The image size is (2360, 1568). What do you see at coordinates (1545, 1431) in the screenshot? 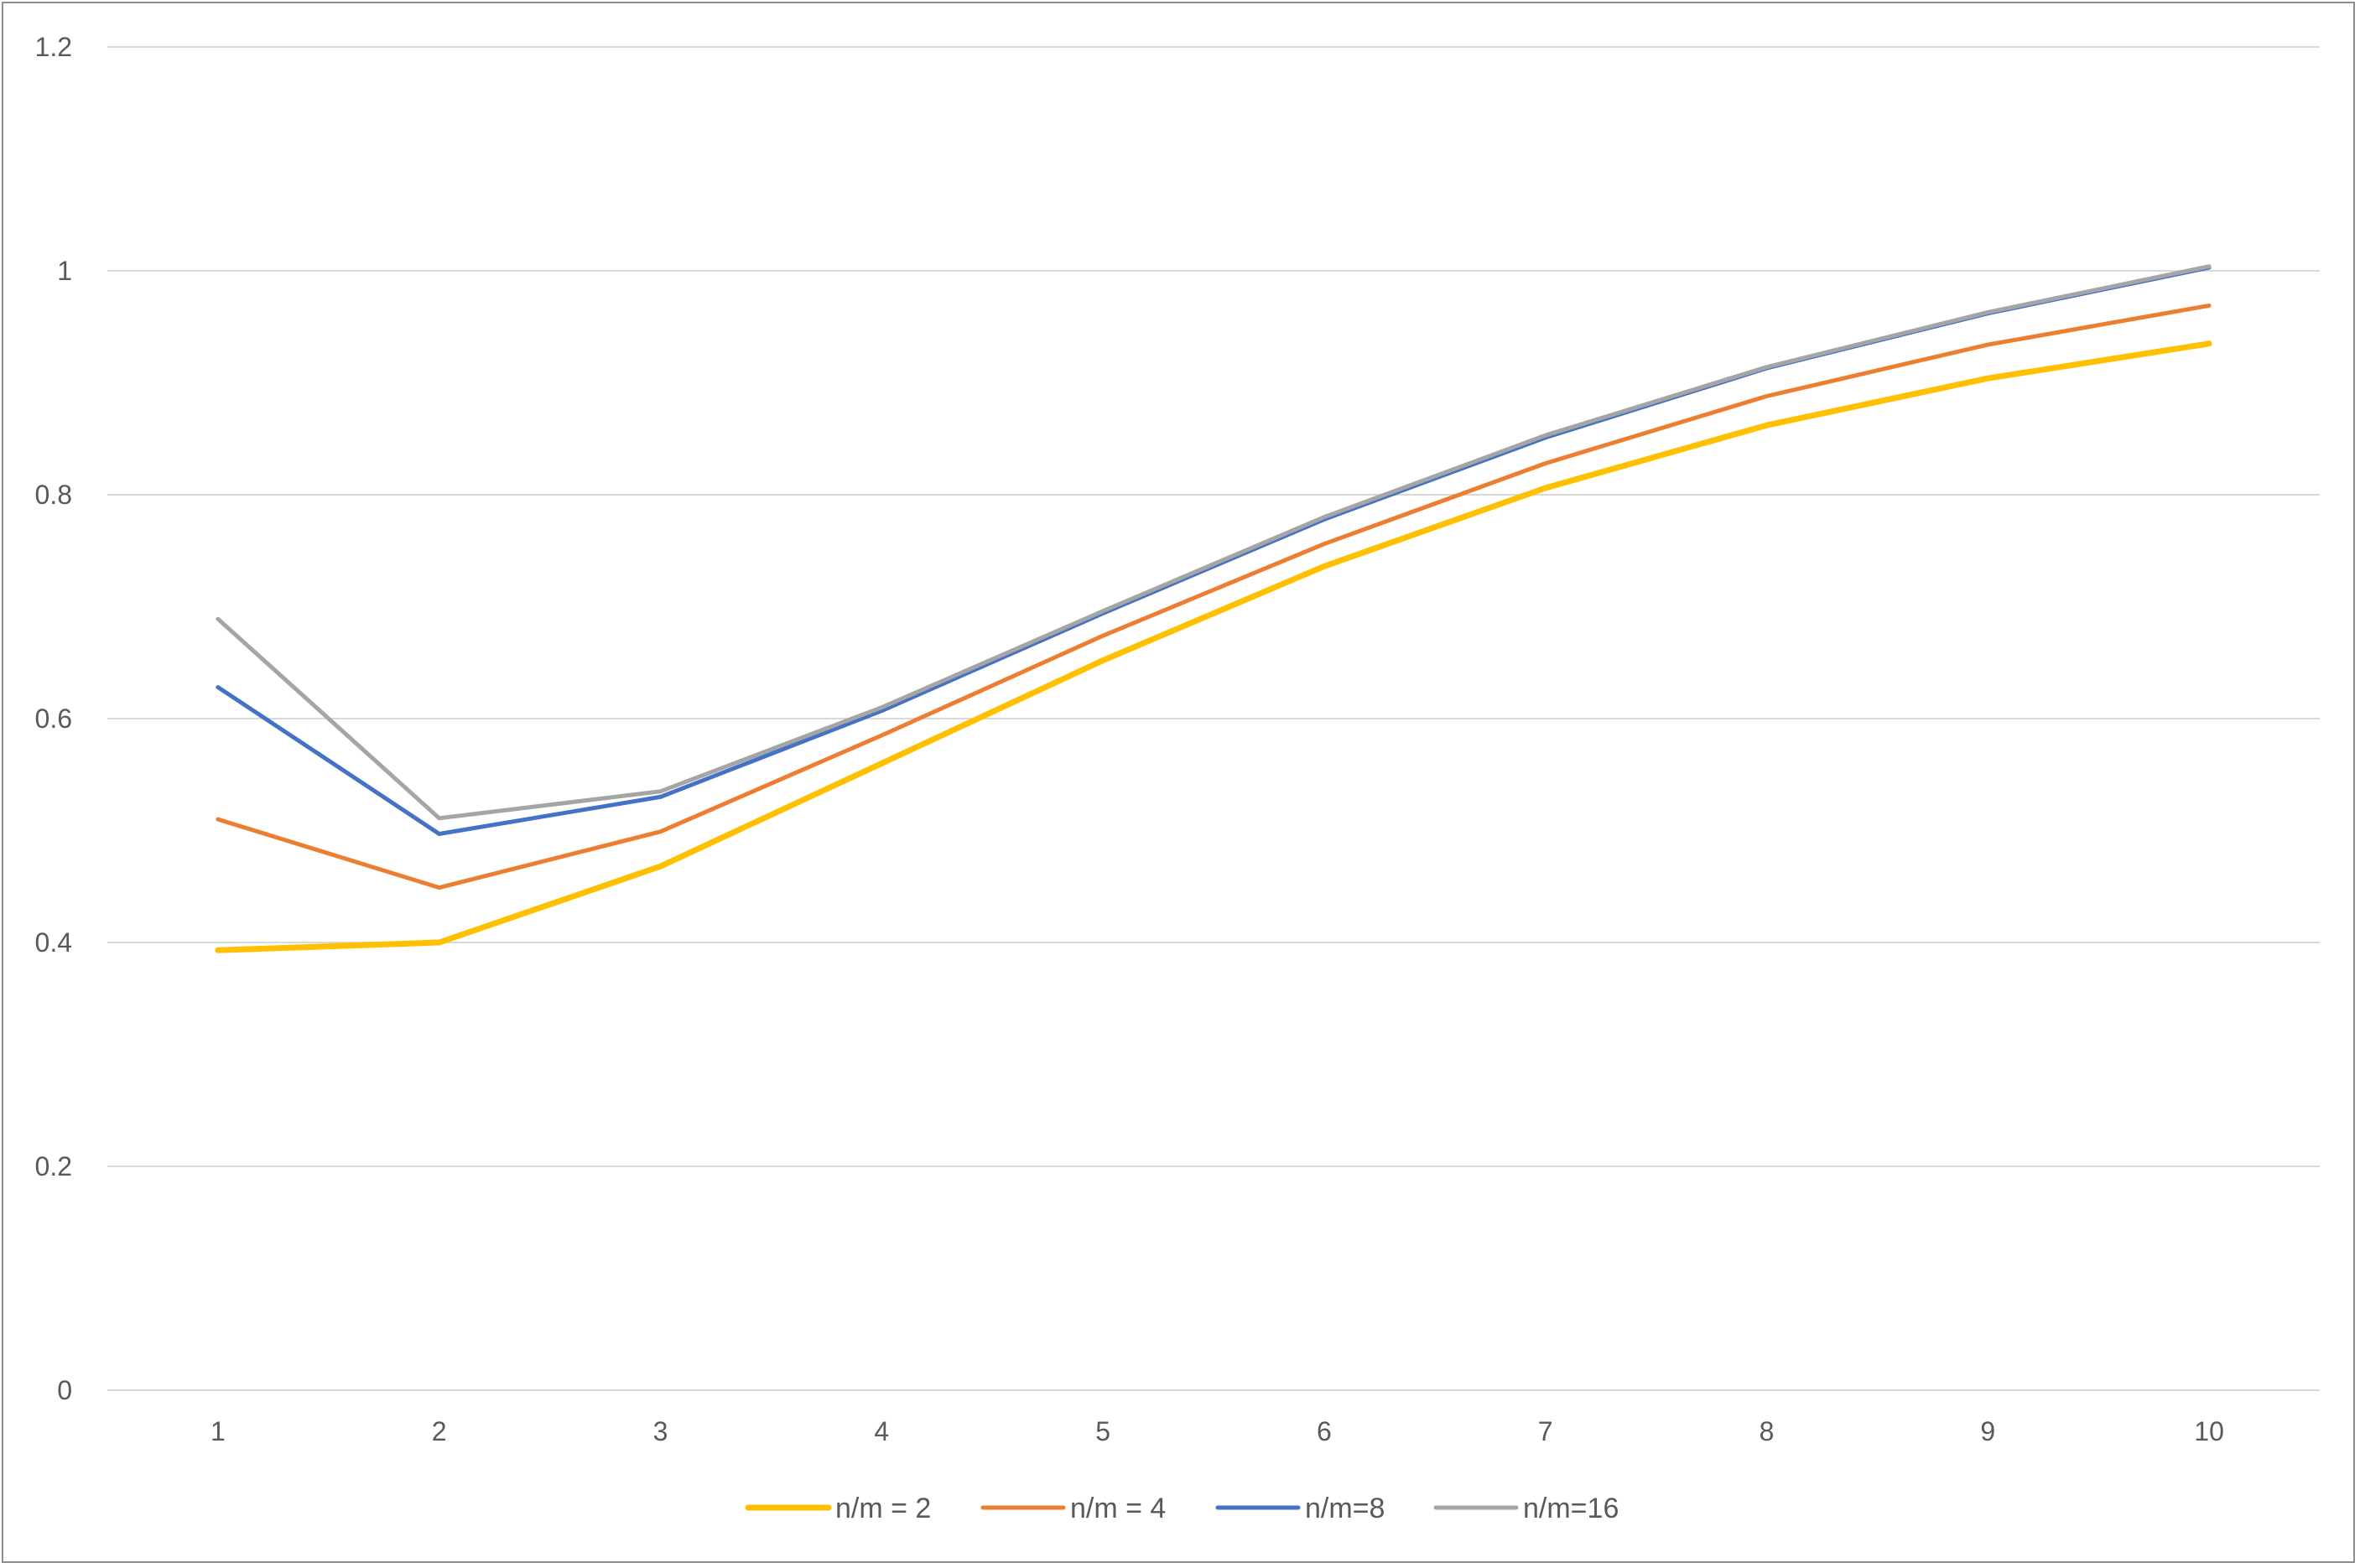
I see `x-tick-label: 7` at bounding box center [1545, 1431].